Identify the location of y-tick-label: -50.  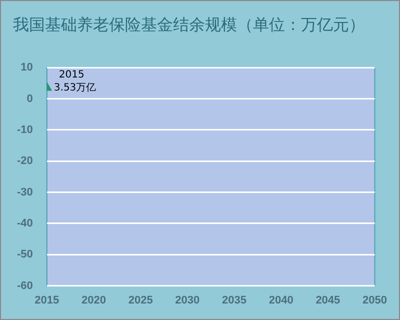
(24, 254).